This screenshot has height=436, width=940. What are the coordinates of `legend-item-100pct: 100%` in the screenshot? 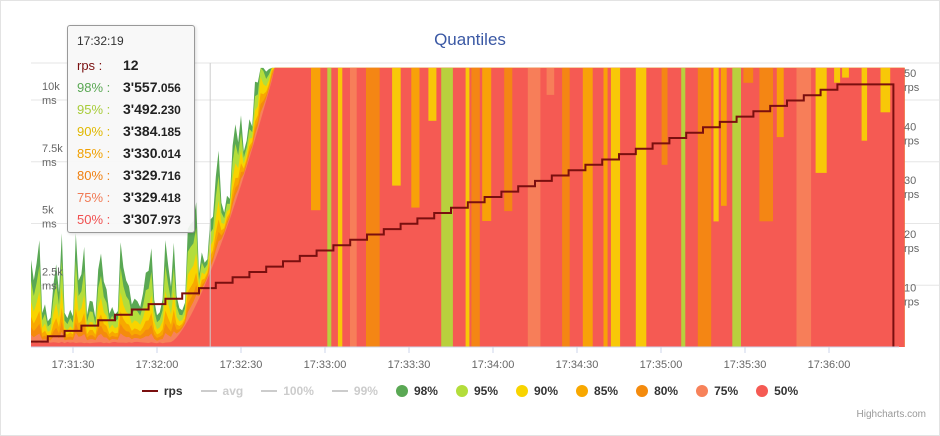 It's located at (287, 391).